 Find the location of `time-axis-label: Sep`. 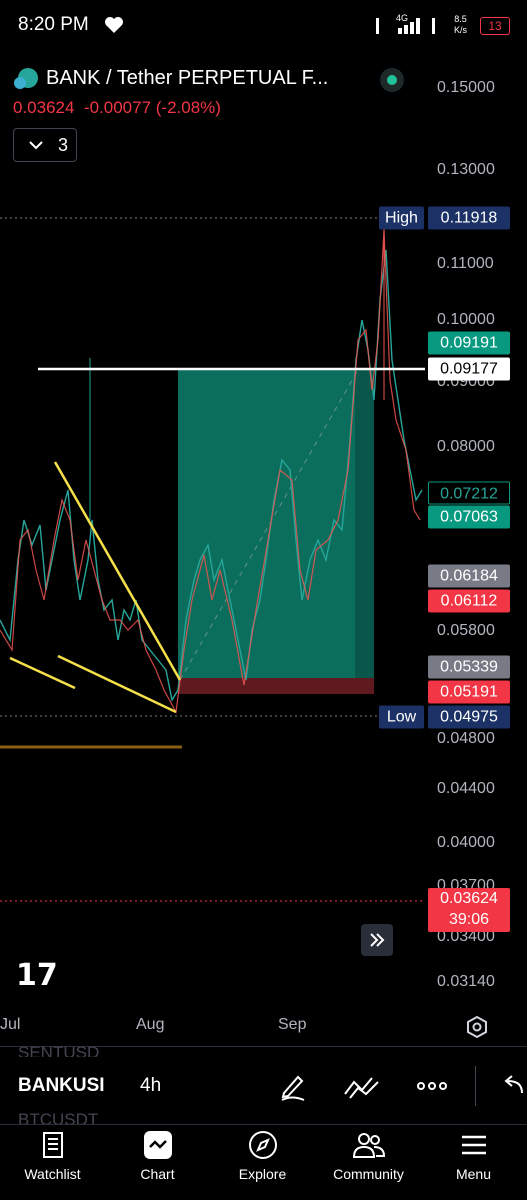

time-axis-label: Sep is located at coordinates (292, 1024).